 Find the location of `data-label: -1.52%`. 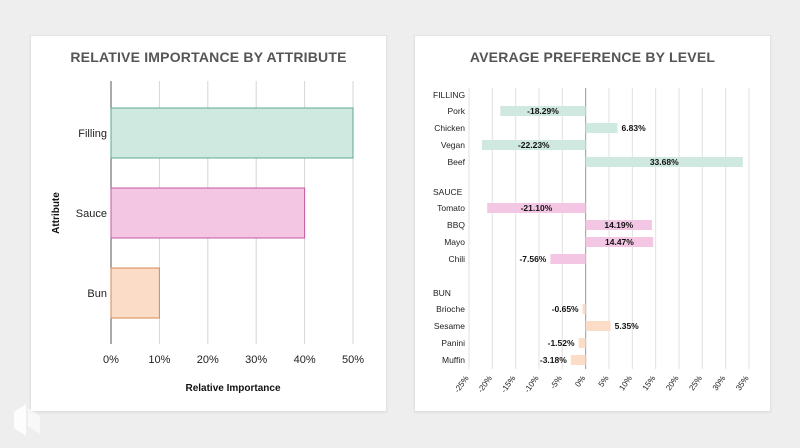

data-label: -1.52% is located at coordinates (561, 343).